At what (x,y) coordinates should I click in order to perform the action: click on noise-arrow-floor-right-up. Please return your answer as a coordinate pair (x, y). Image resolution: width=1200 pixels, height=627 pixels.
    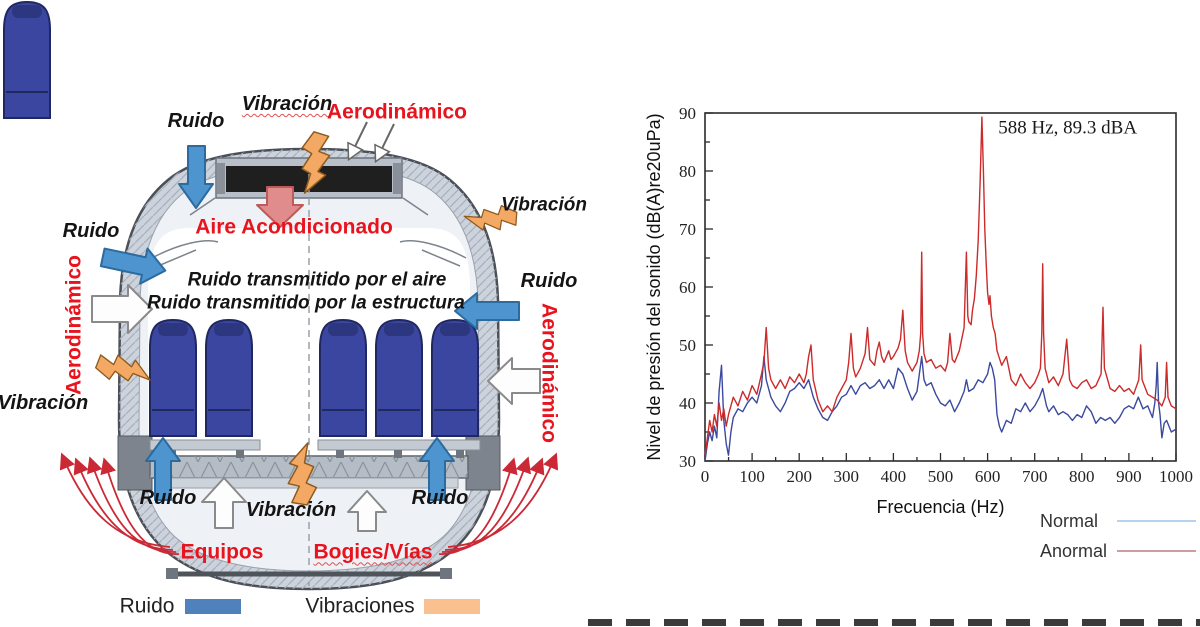
    Looking at the image, I should click on (437, 469).